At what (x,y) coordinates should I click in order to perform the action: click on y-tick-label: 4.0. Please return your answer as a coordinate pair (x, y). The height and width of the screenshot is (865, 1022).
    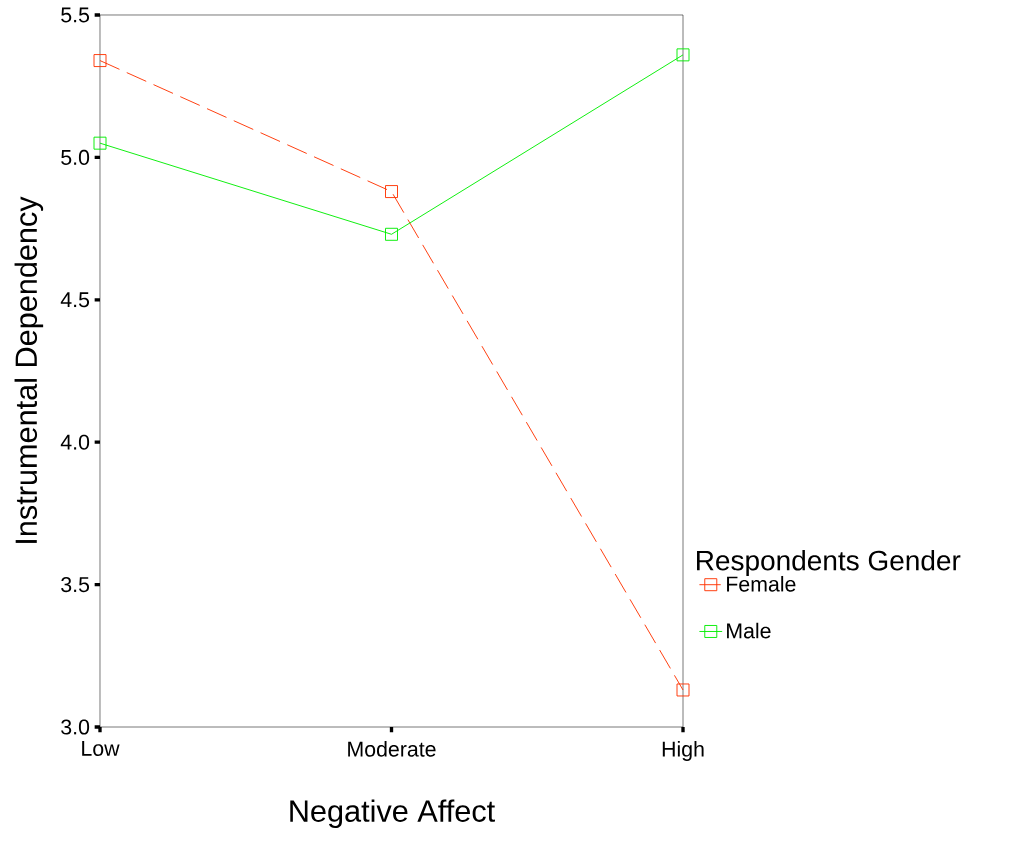
    Looking at the image, I should click on (75, 442).